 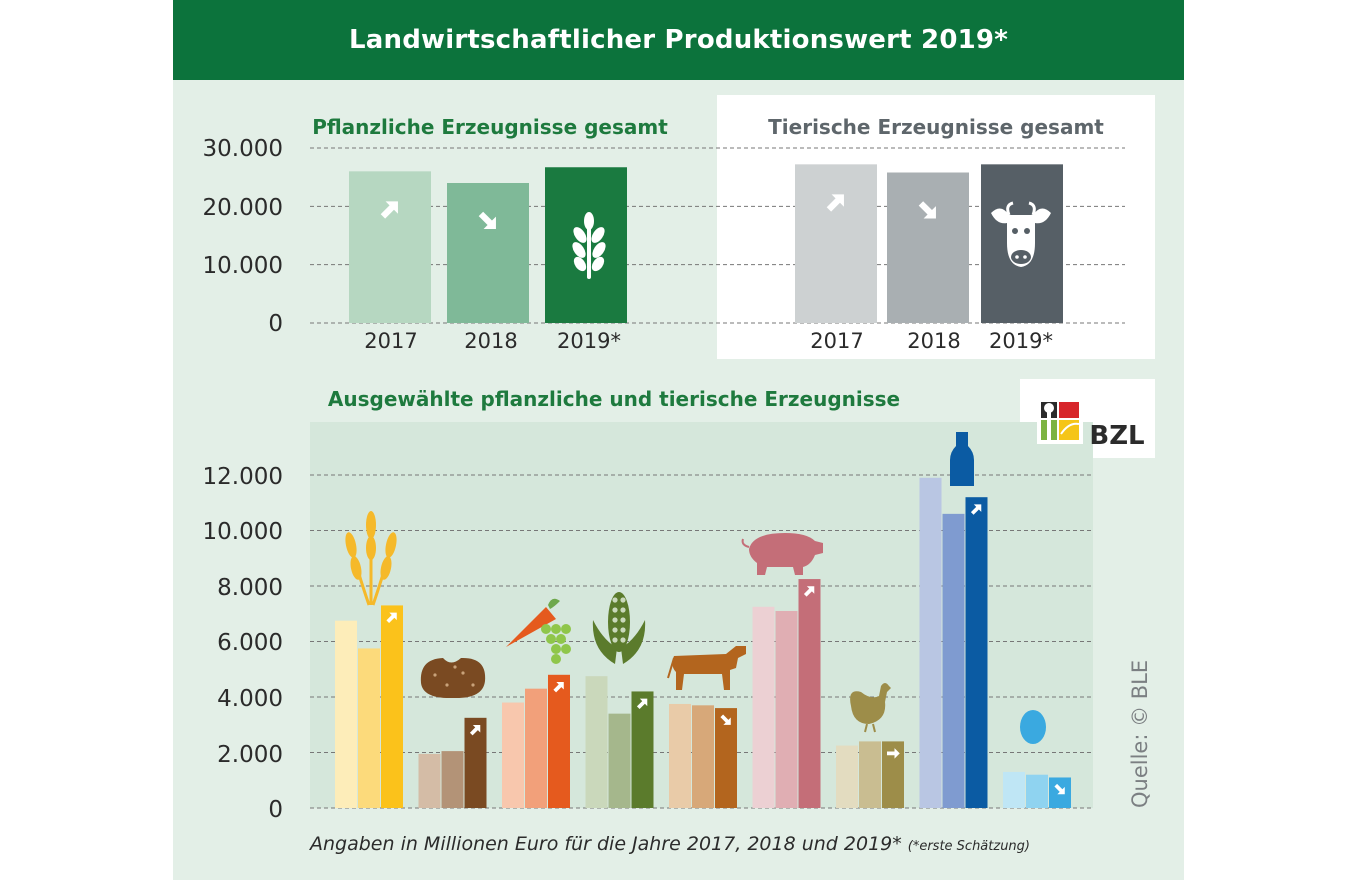 What do you see at coordinates (847, 776) in the screenshot?
I see `detail-bar-chicken-2017` at bounding box center [847, 776].